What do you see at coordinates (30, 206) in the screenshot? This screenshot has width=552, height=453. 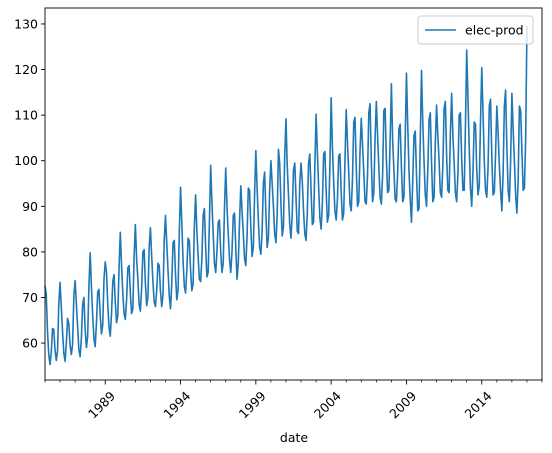 I see `y-tick-label: 90` at bounding box center [30, 206].